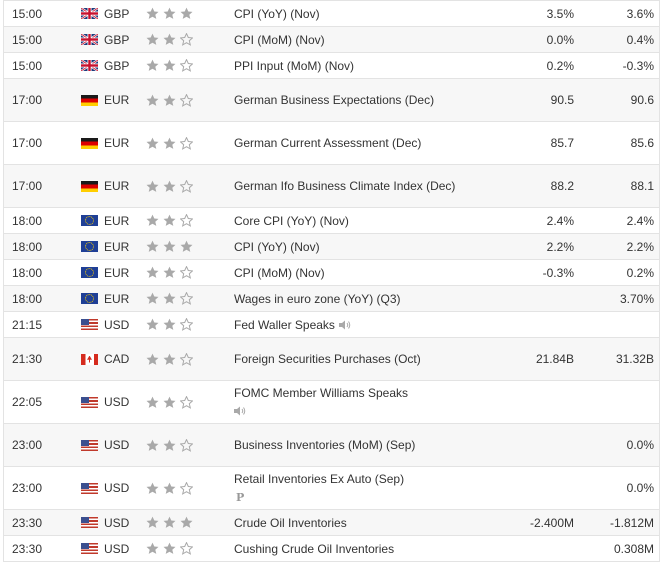  Describe the element at coordinates (325, 445) in the screenshot. I see `event-name-text: Business Inventories (MoM) (Sep)` at that location.